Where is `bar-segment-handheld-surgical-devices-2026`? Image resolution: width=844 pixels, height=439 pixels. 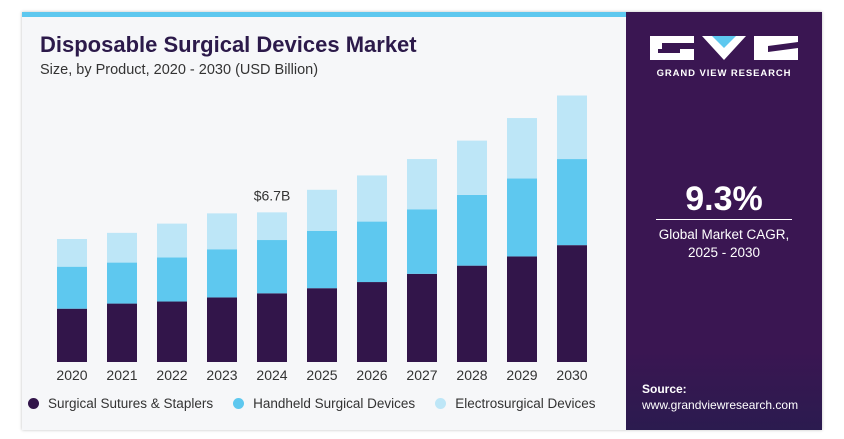 bar-segment-handheld-surgical-devices-2026 is located at coordinates (372, 252).